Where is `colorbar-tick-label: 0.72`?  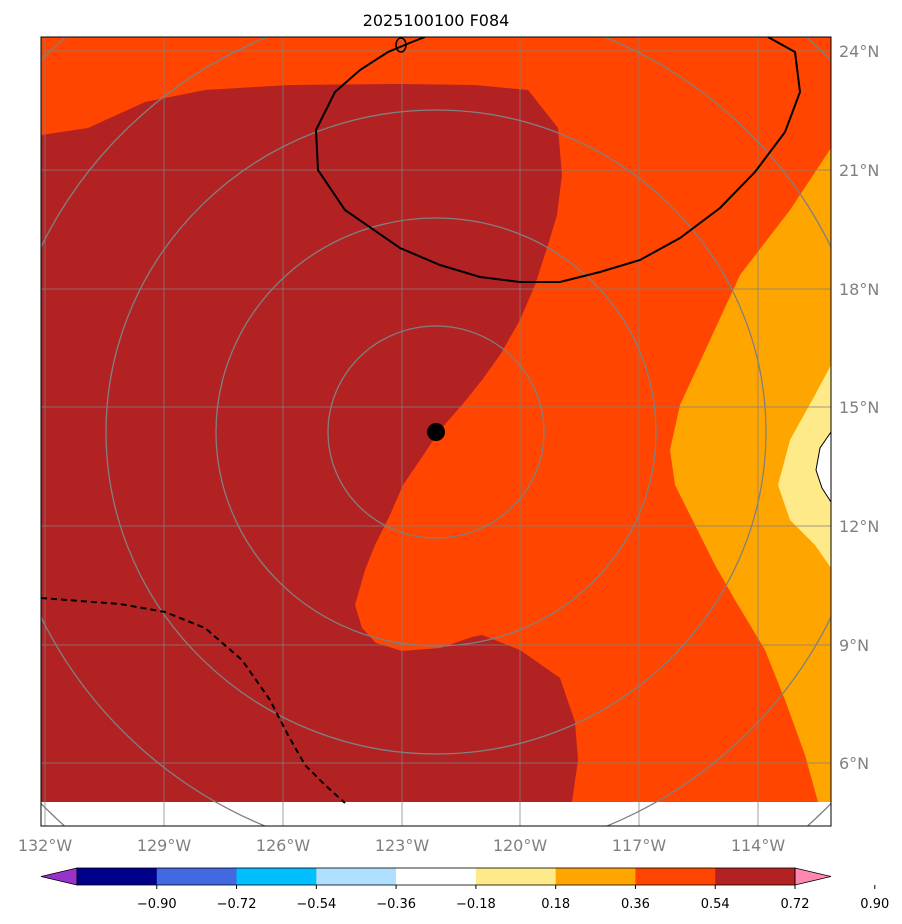
colorbar-tick-label: 0.72 is located at coordinates (795, 904).